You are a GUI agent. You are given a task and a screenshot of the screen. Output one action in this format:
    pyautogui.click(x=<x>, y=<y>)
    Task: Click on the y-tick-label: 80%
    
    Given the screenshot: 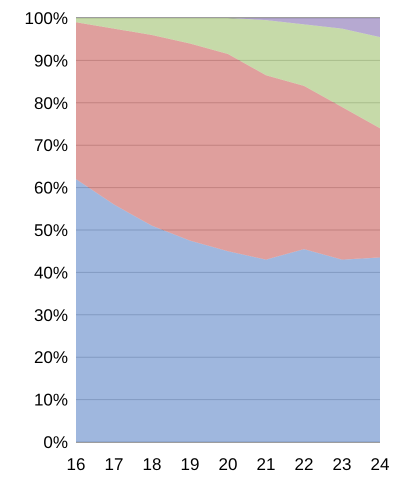 What is the action you would take?
    pyautogui.click(x=51, y=103)
    